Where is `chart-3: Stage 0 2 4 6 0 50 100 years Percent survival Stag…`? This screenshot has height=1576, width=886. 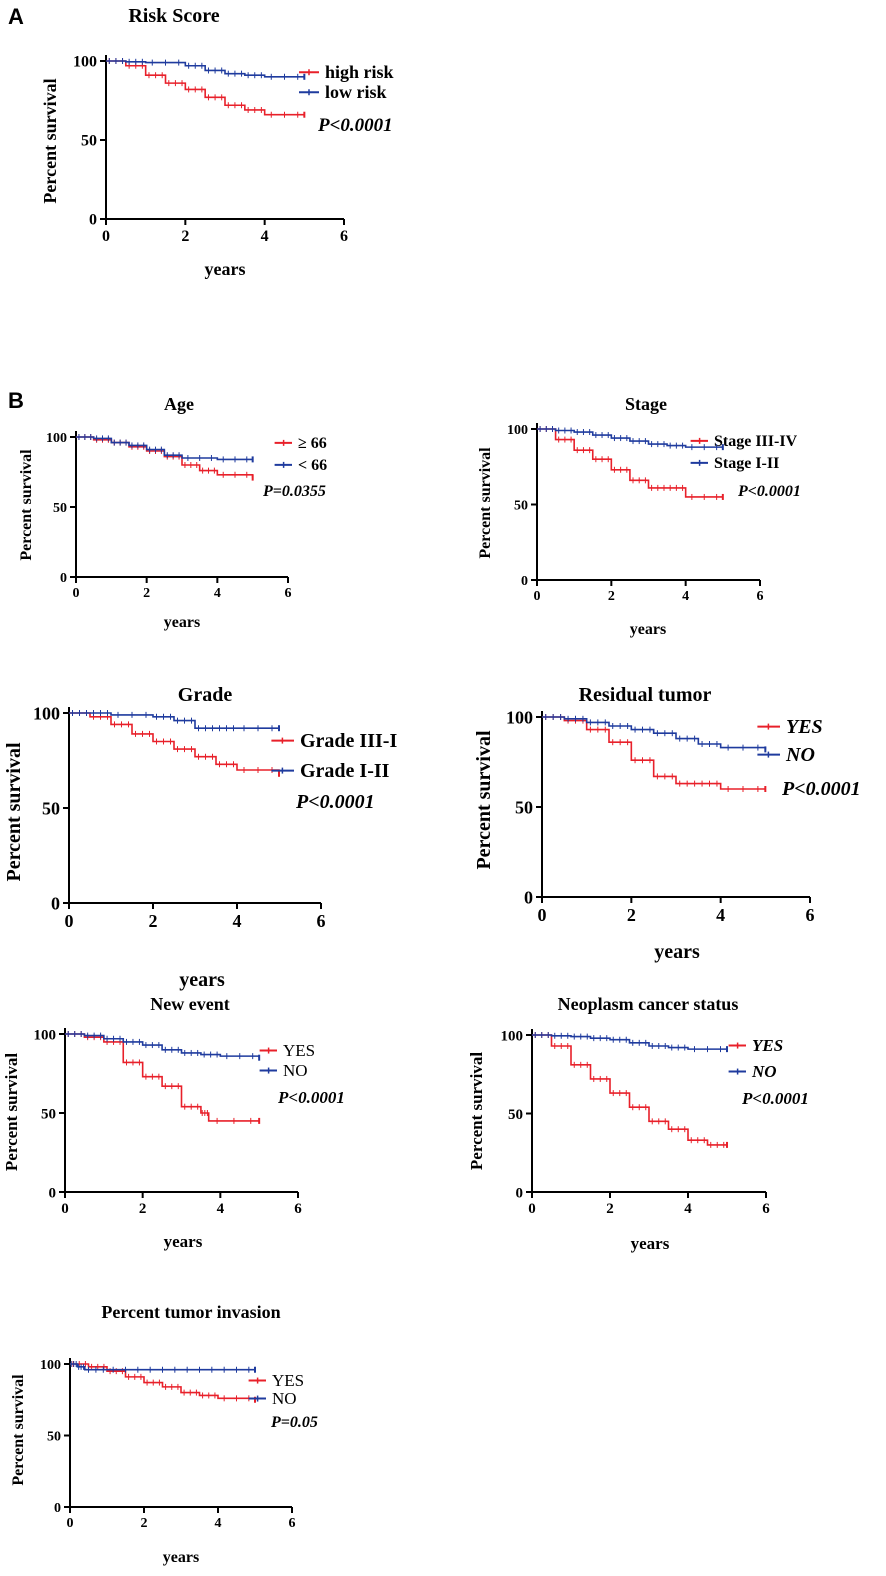 chart-3: Stage 0 2 4 6 0 50 100 years Percent survival Stag… is located at coordinates (639, 516).